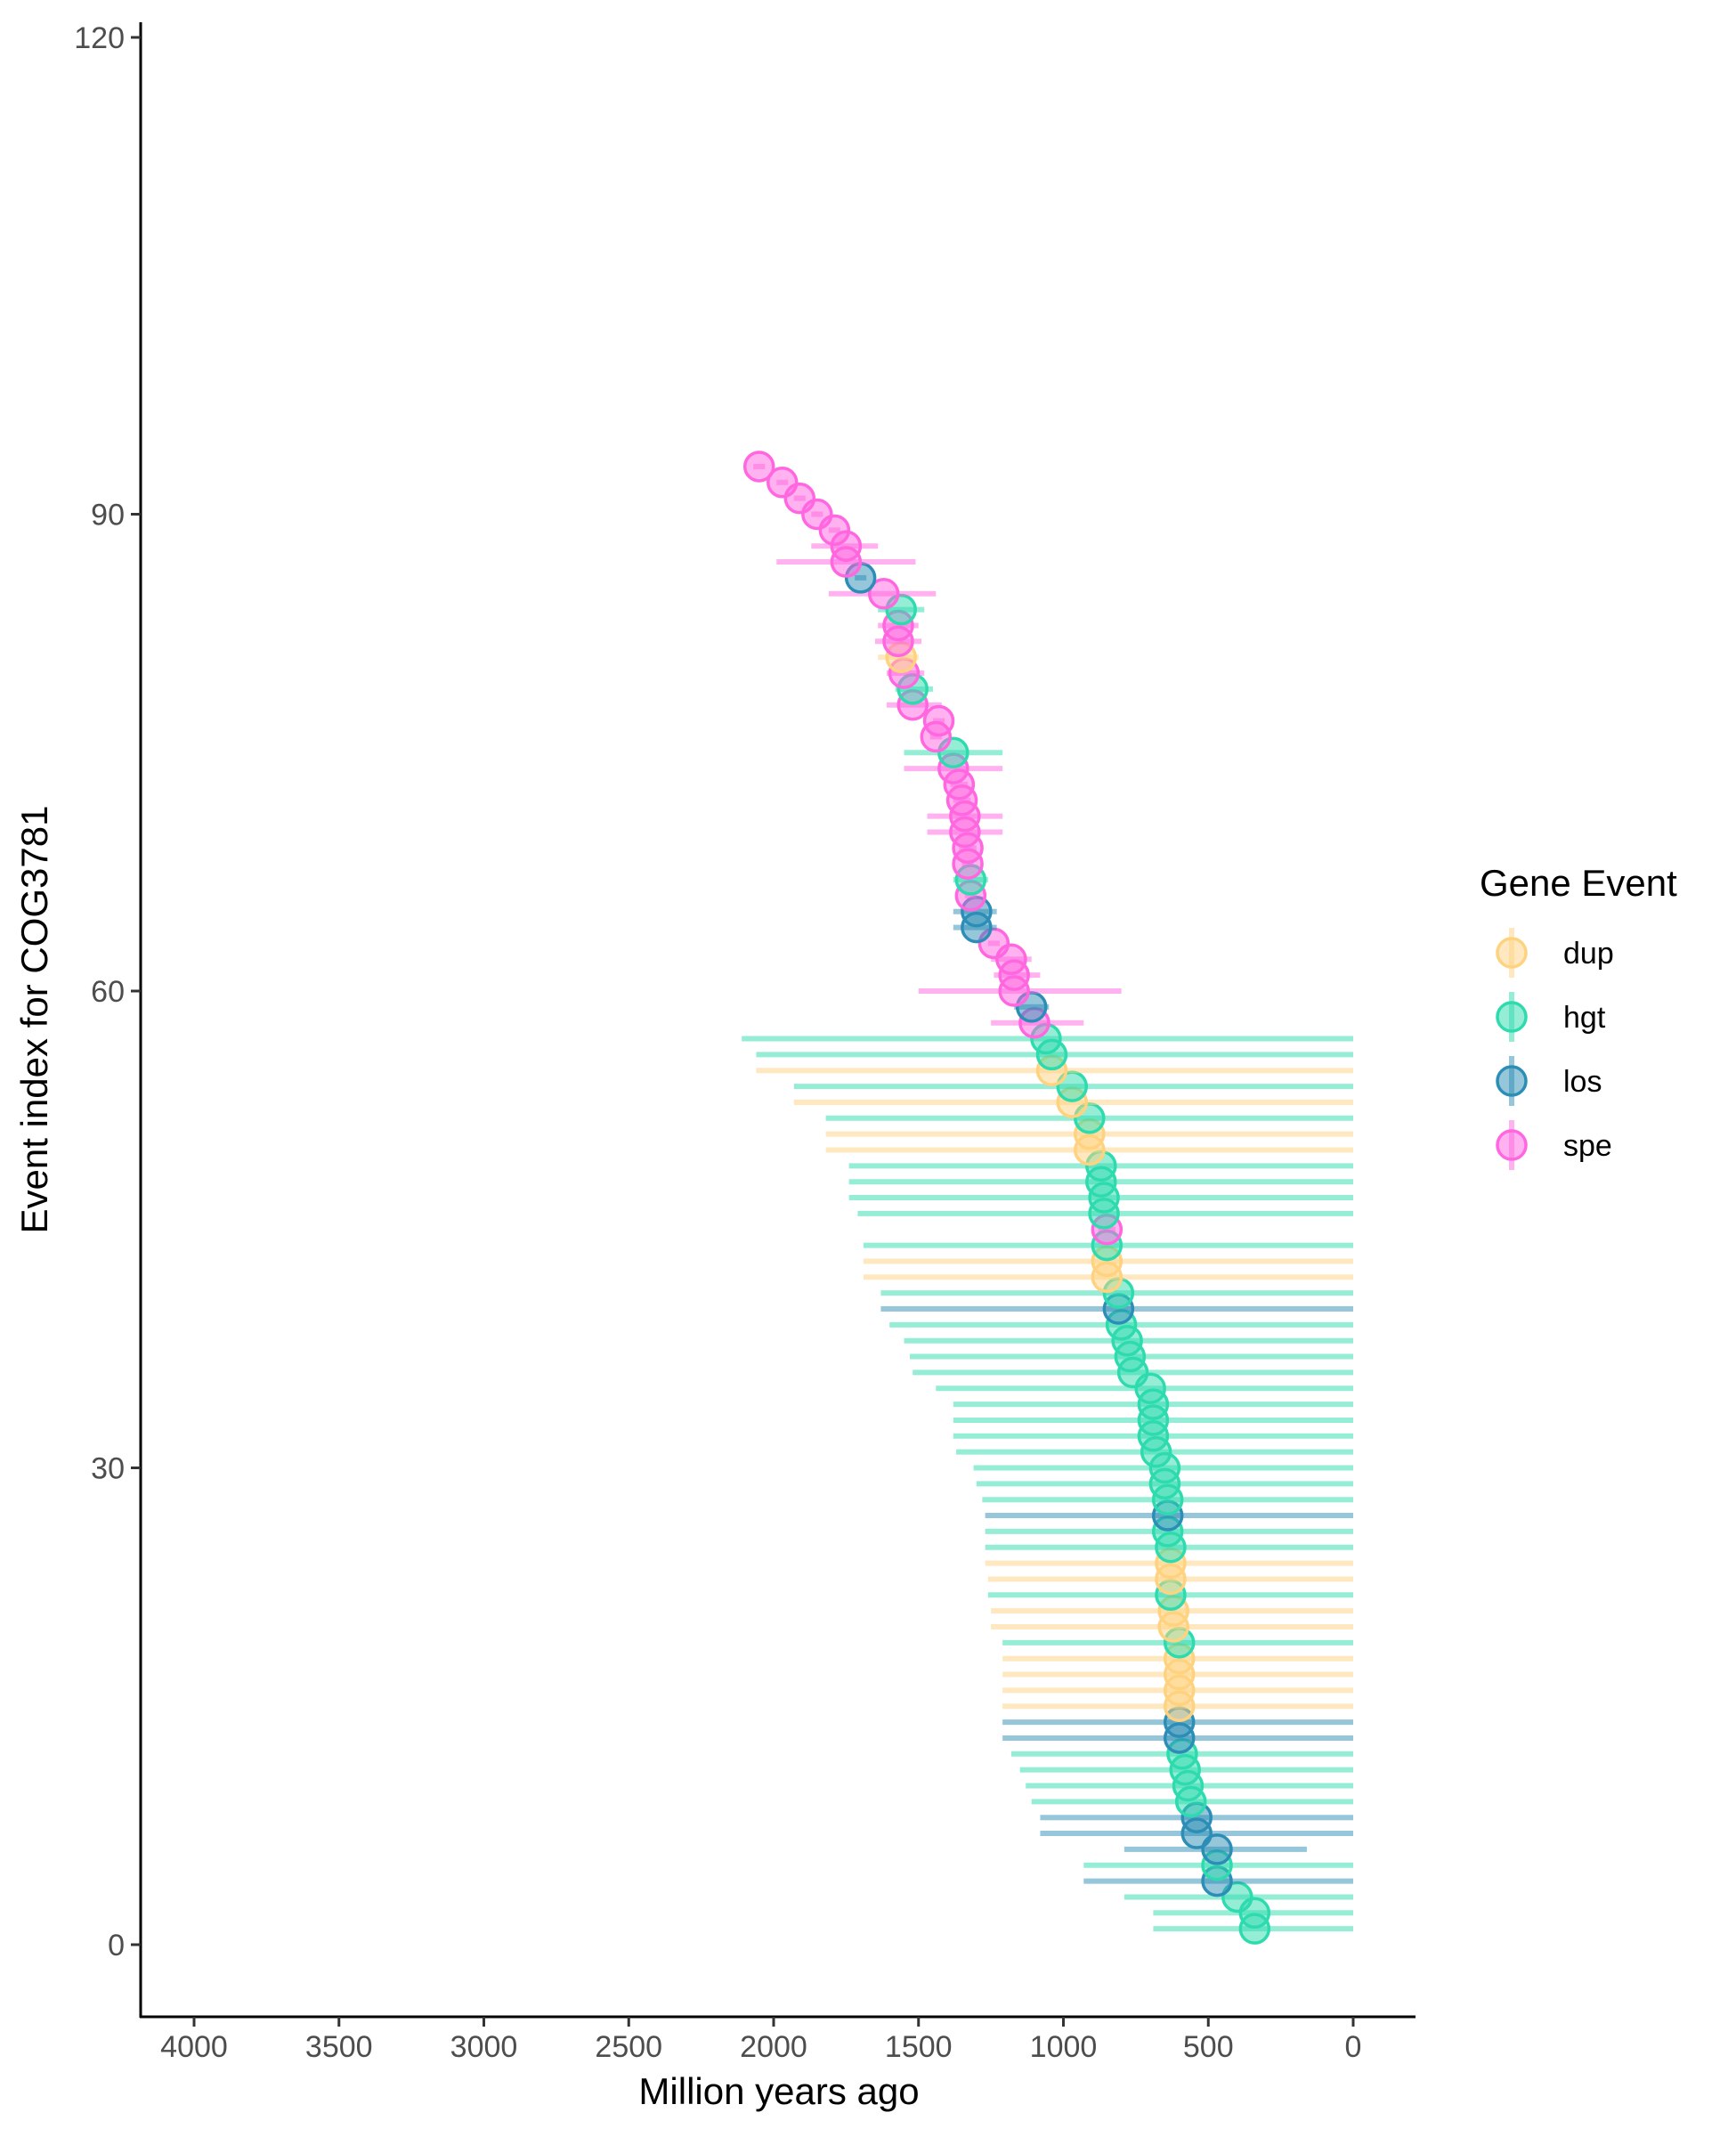 The height and width of the screenshot is (2137, 1736). What do you see at coordinates (194, 2047) in the screenshot?
I see `x-tick-label: 4000` at bounding box center [194, 2047].